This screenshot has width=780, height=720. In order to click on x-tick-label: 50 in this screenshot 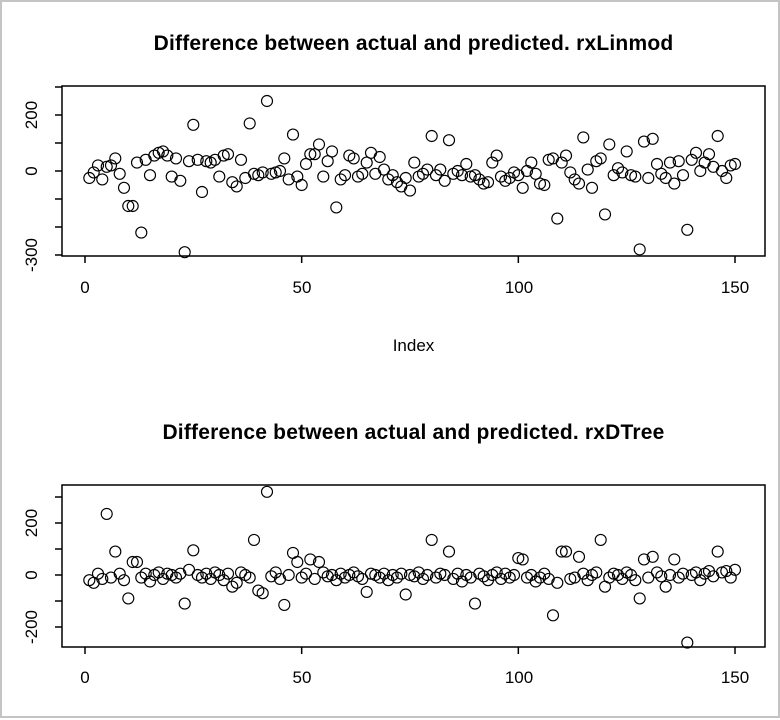, I will do `click(302, 677)`.